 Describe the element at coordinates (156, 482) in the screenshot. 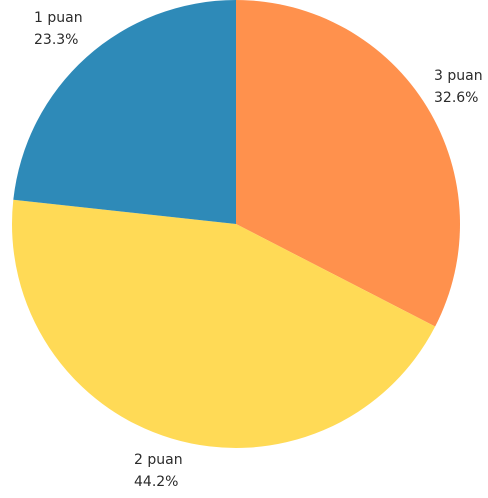

I see `slice-percent-label: 44.2%` at that location.